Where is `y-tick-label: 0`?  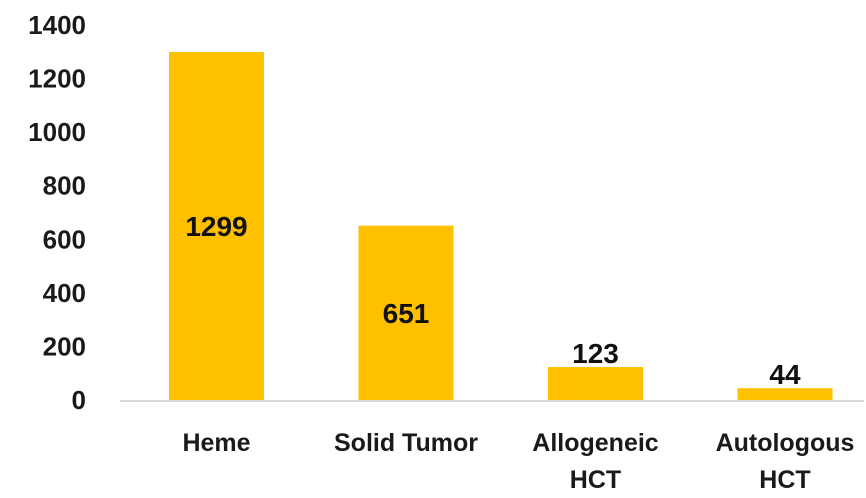
y-tick-label: 0 is located at coordinates (79, 400).